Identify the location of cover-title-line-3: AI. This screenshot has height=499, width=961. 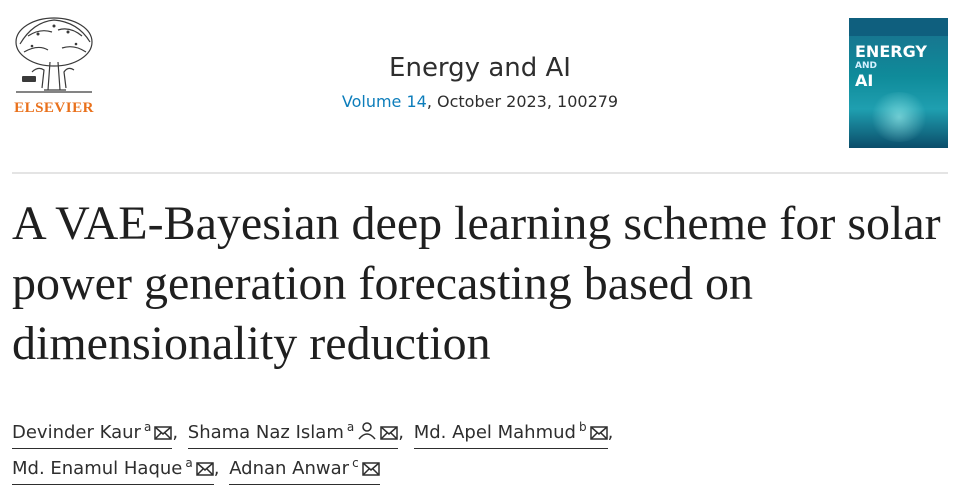
(864, 80).